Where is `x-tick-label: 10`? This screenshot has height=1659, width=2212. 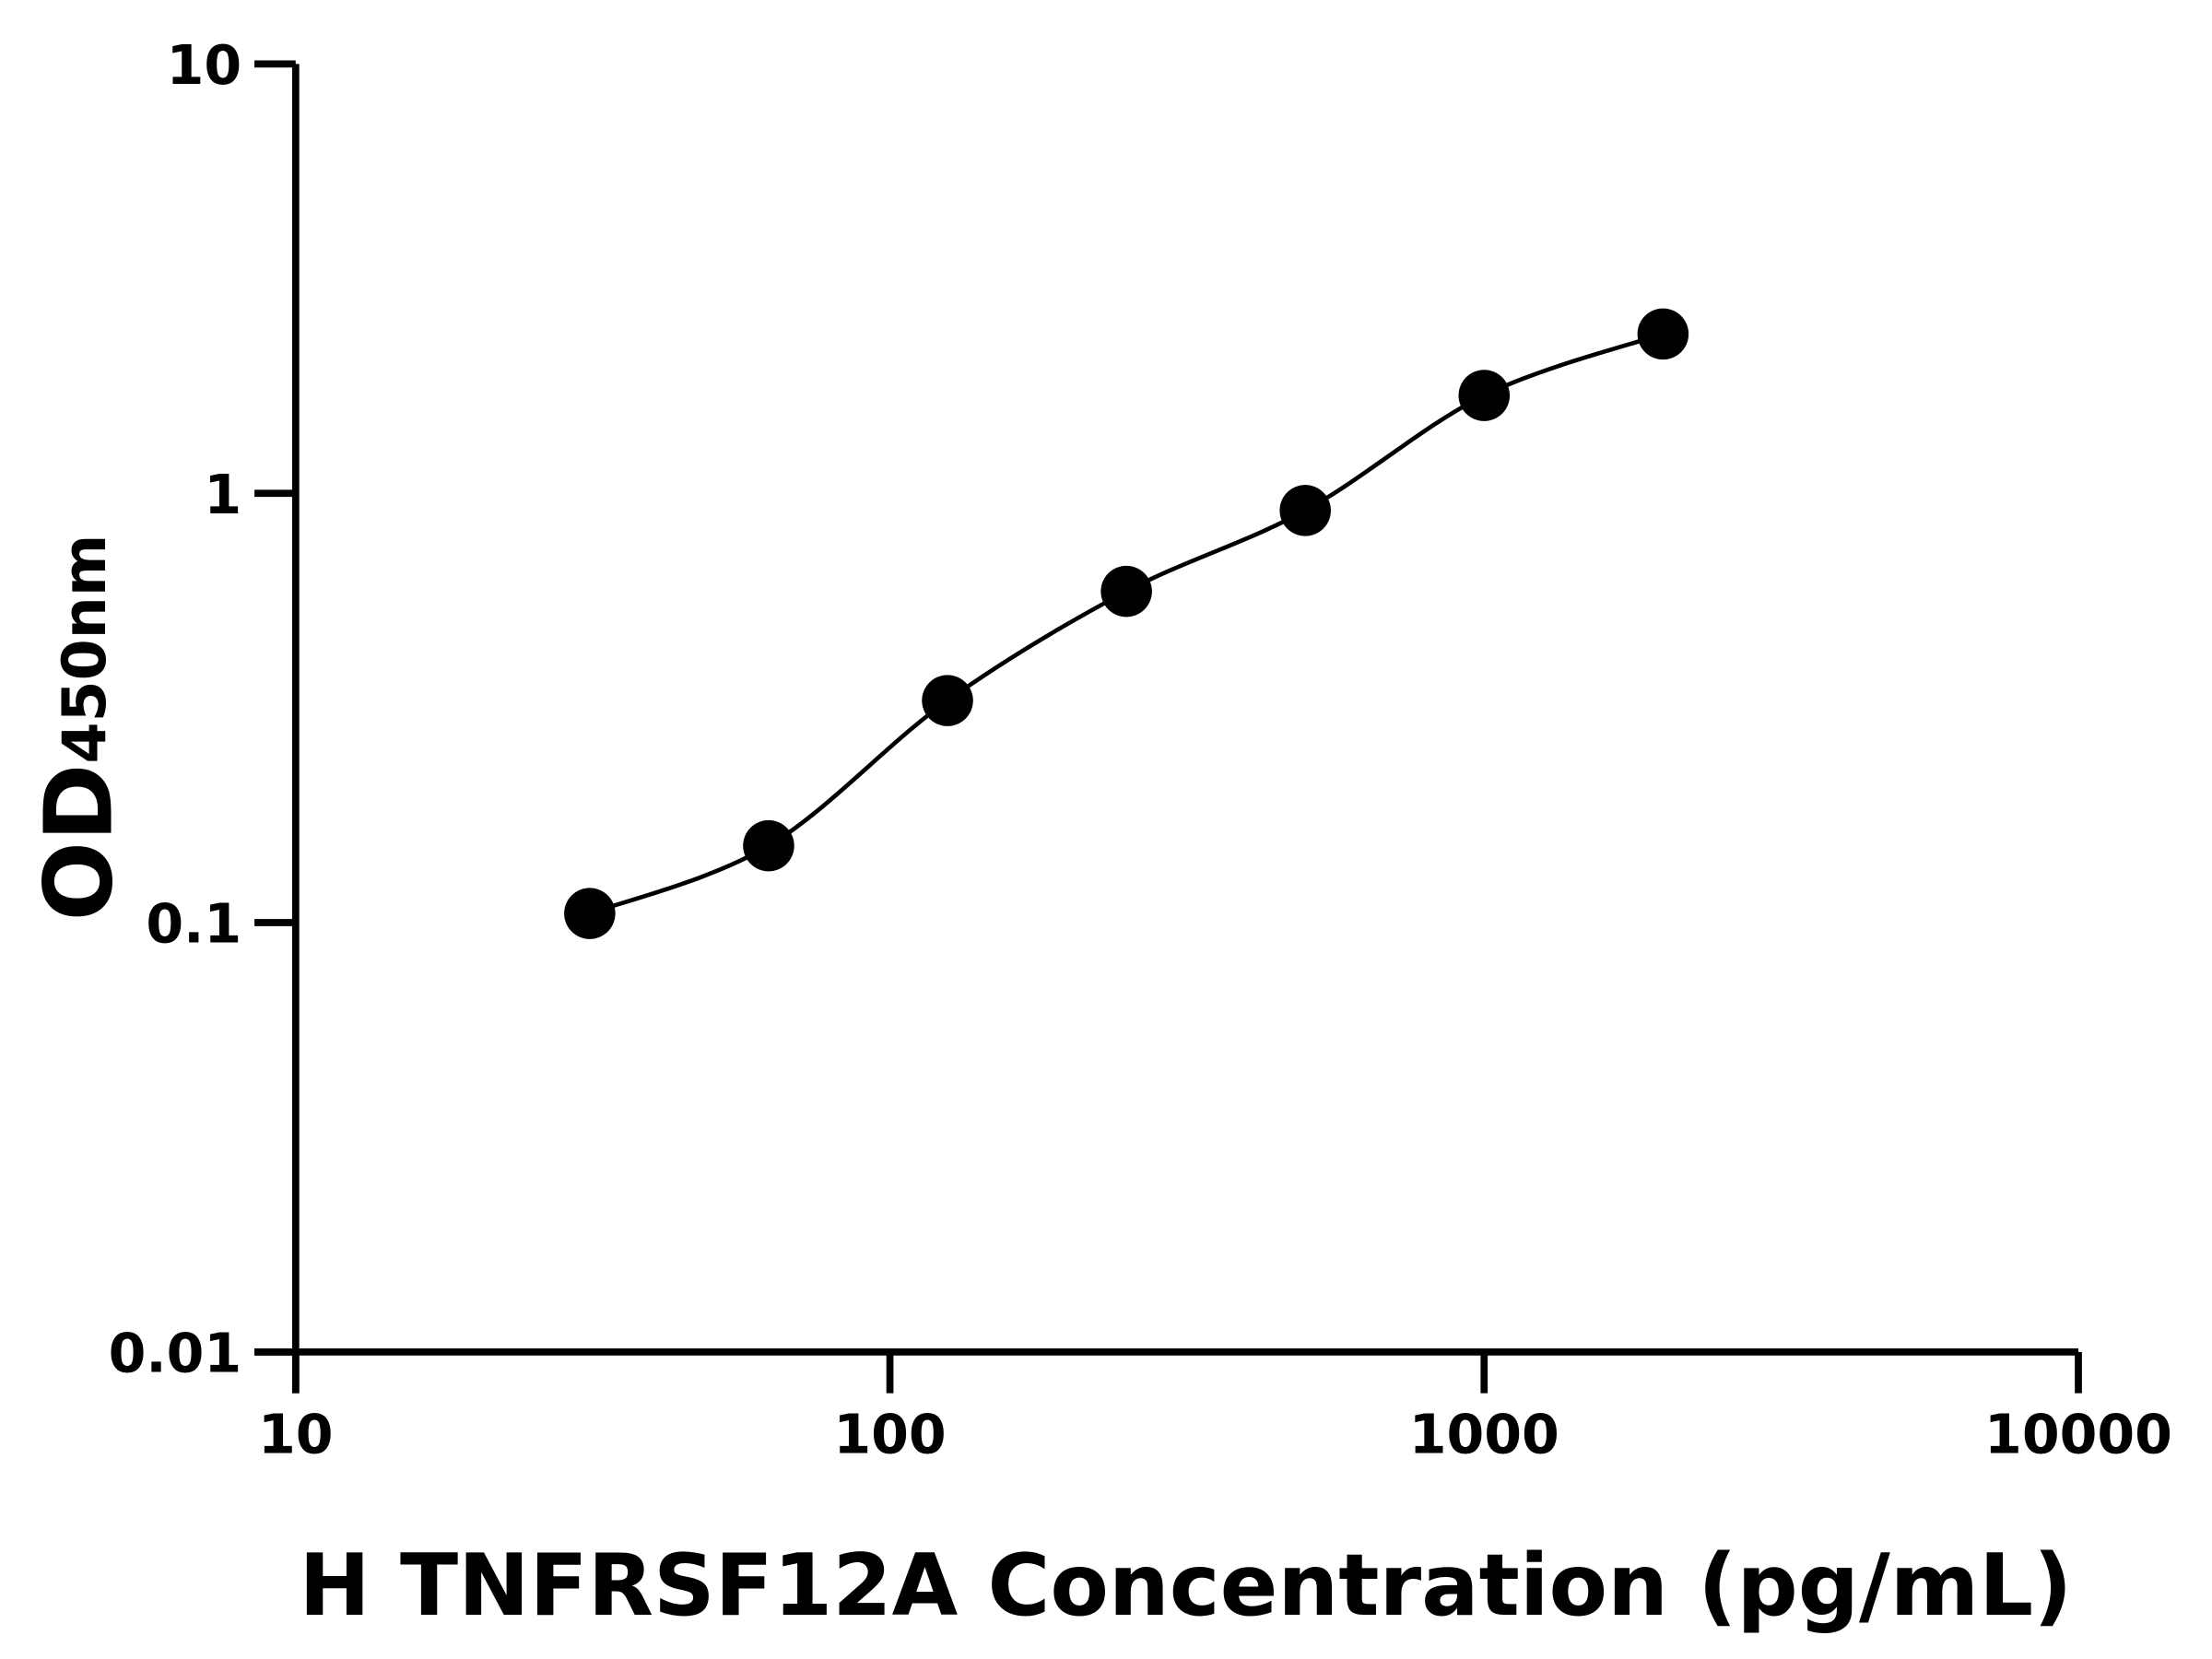
x-tick-label: 10 is located at coordinates (296, 1434).